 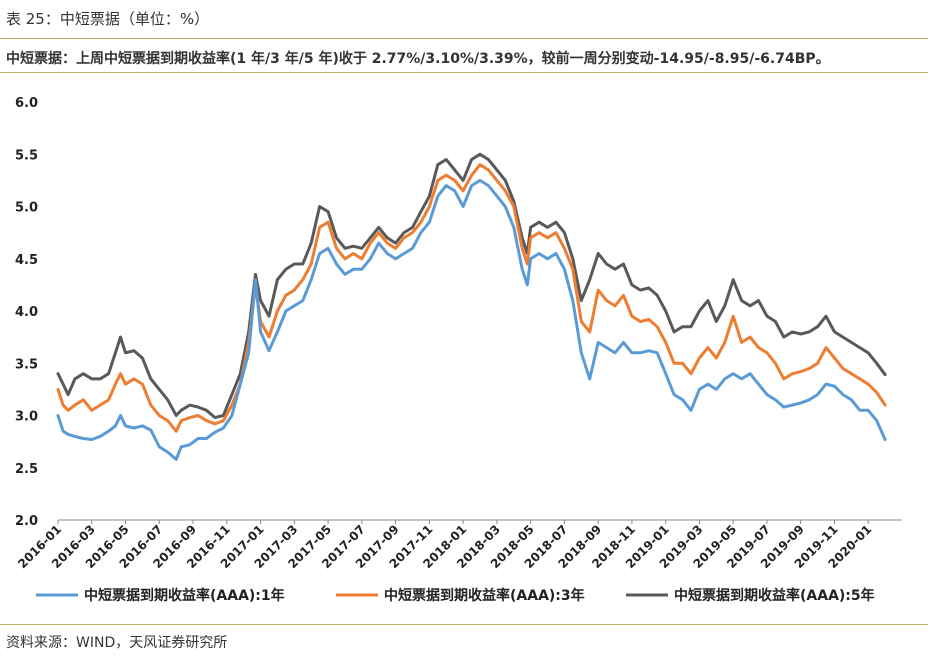 I want to click on top-rule, so click(x=464, y=38).